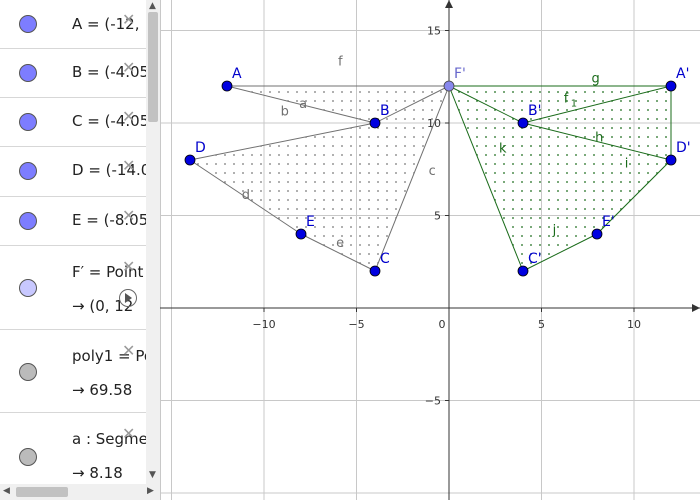 The height and width of the screenshot is (500, 700). I want to click on image-segment-label: g, so click(595, 78).